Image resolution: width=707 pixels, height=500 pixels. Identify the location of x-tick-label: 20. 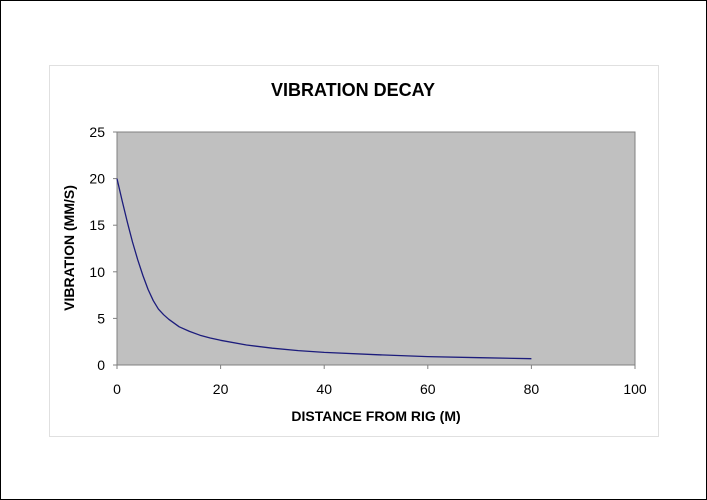
(221, 389).